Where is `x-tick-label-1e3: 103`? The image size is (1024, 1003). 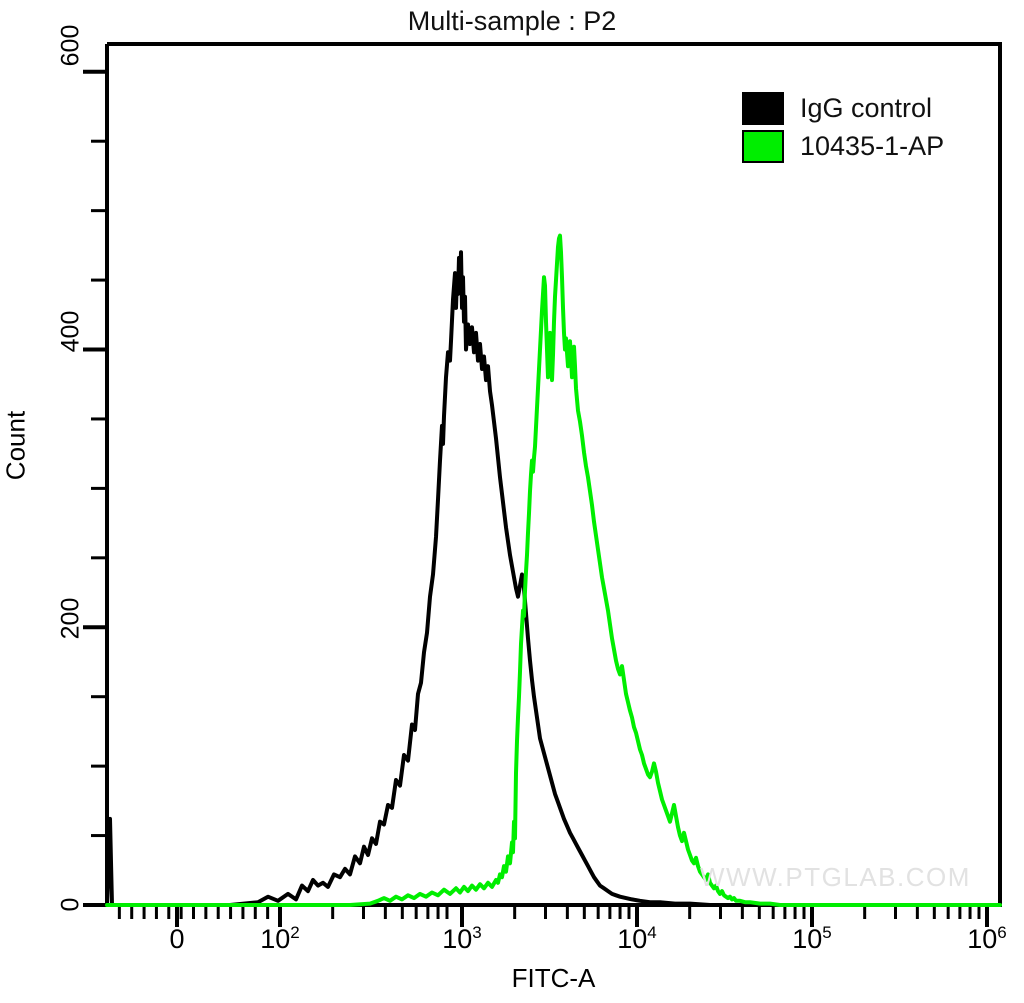 x-tick-label-1e3: 103 is located at coordinates (462, 939).